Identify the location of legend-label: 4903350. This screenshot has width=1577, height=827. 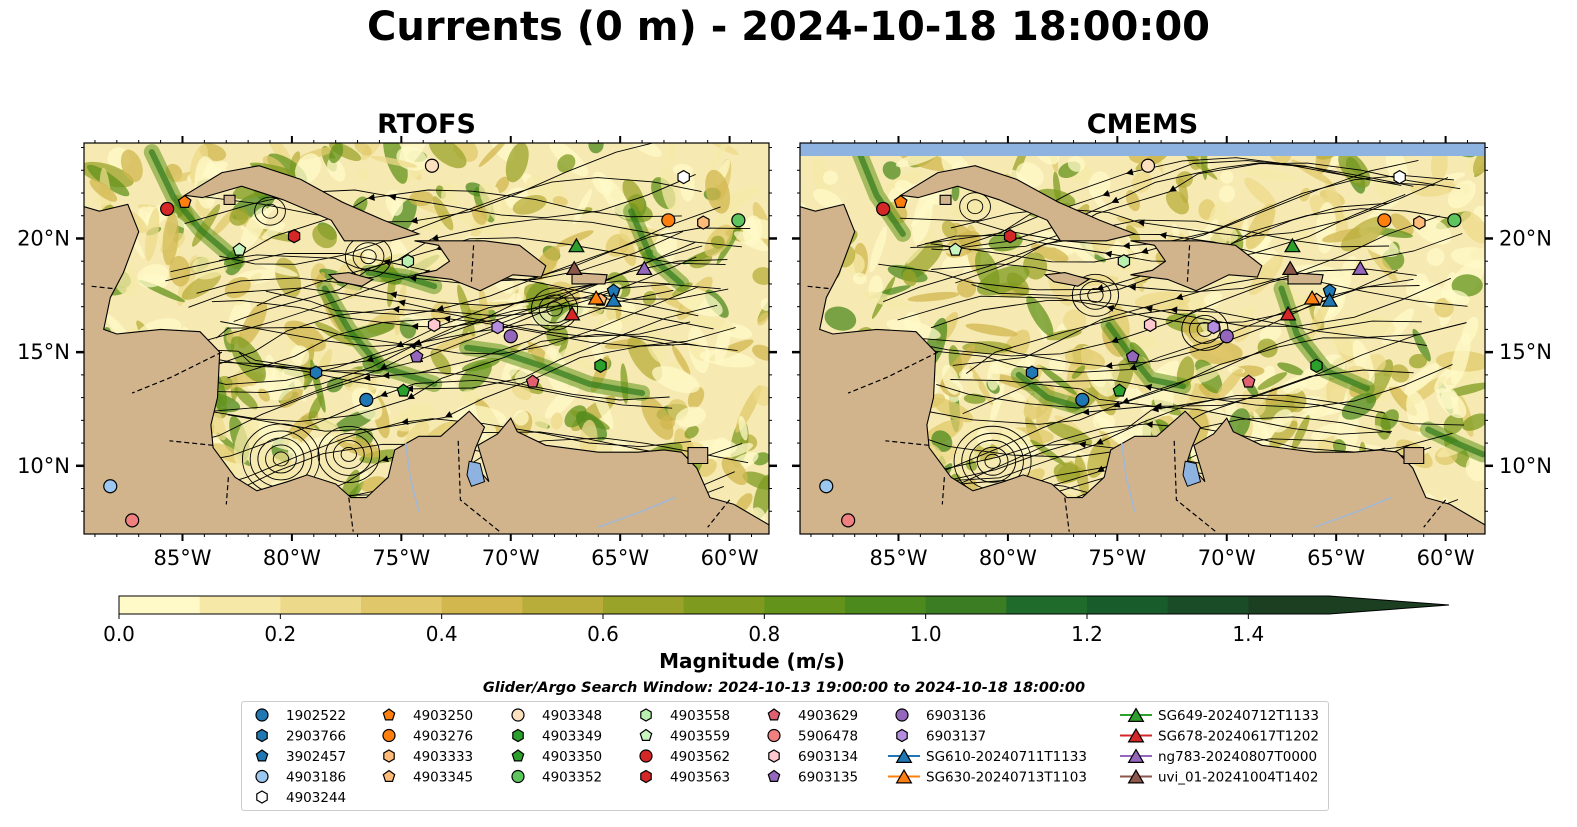
(572, 757).